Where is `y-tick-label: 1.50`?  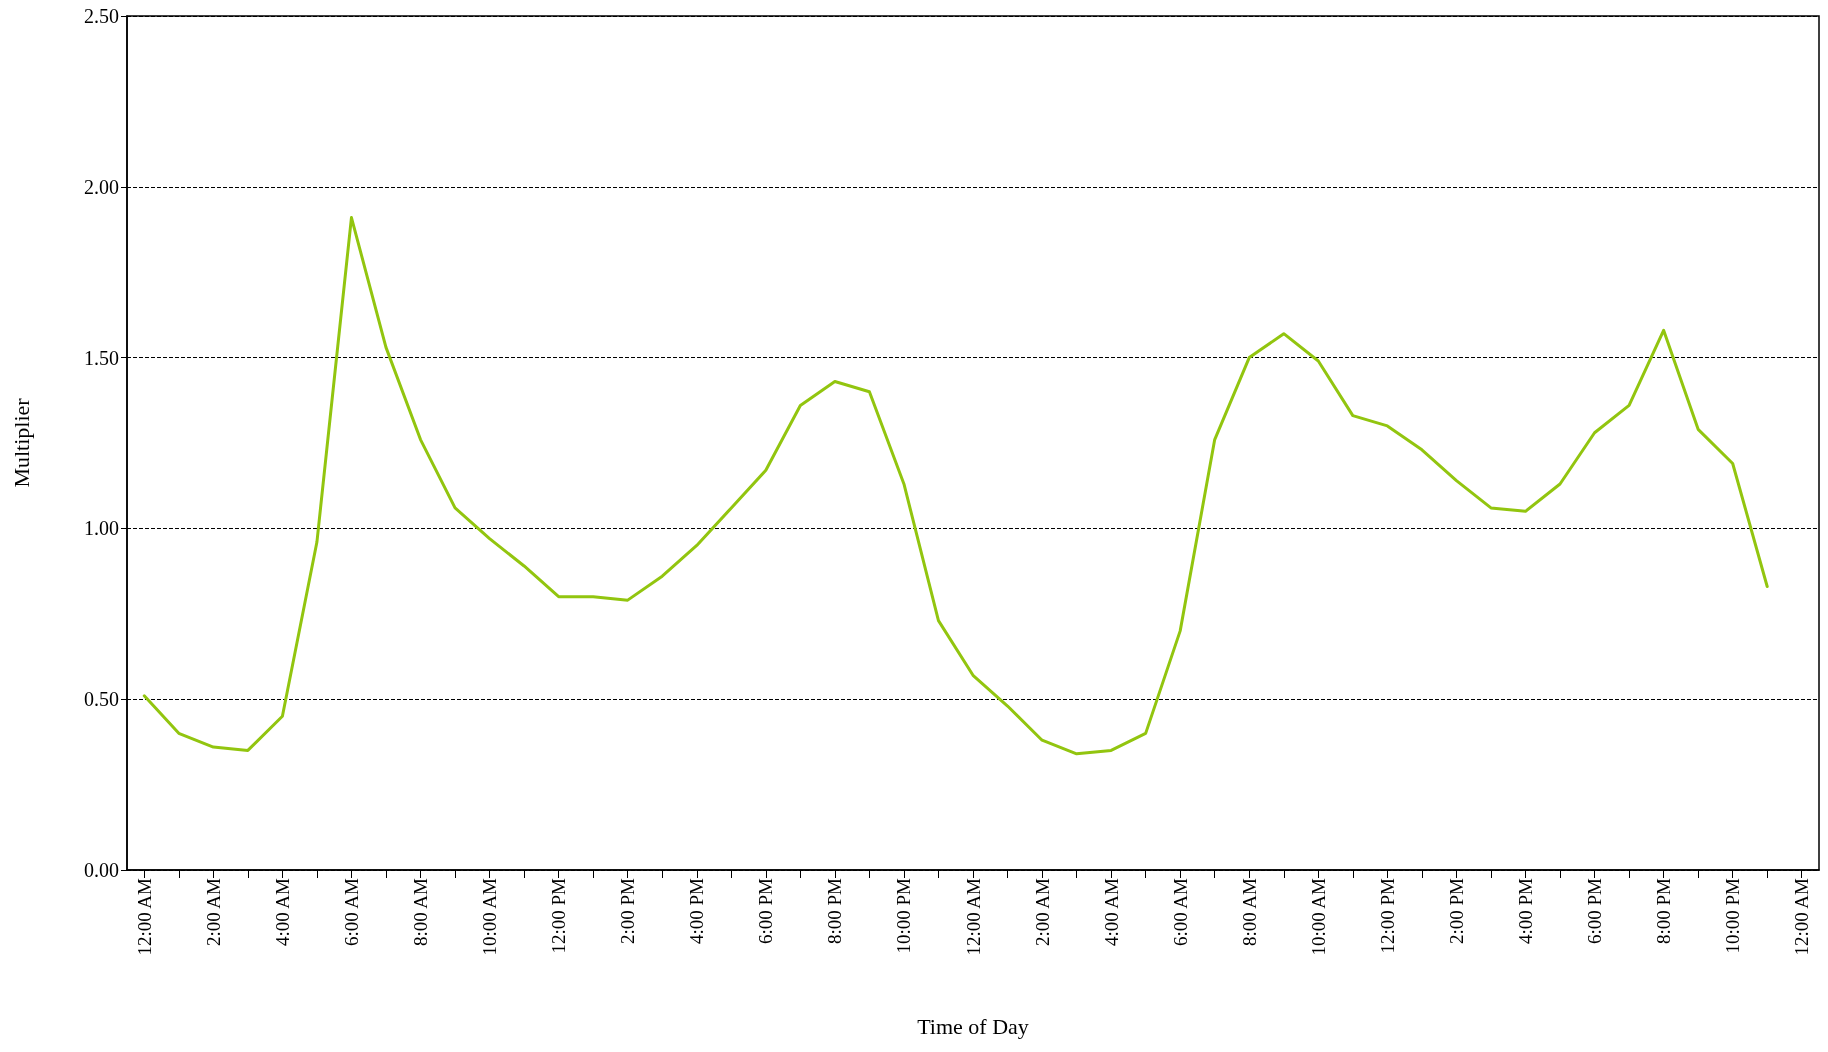
y-tick-label: 1.50 is located at coordinates (101, 357).